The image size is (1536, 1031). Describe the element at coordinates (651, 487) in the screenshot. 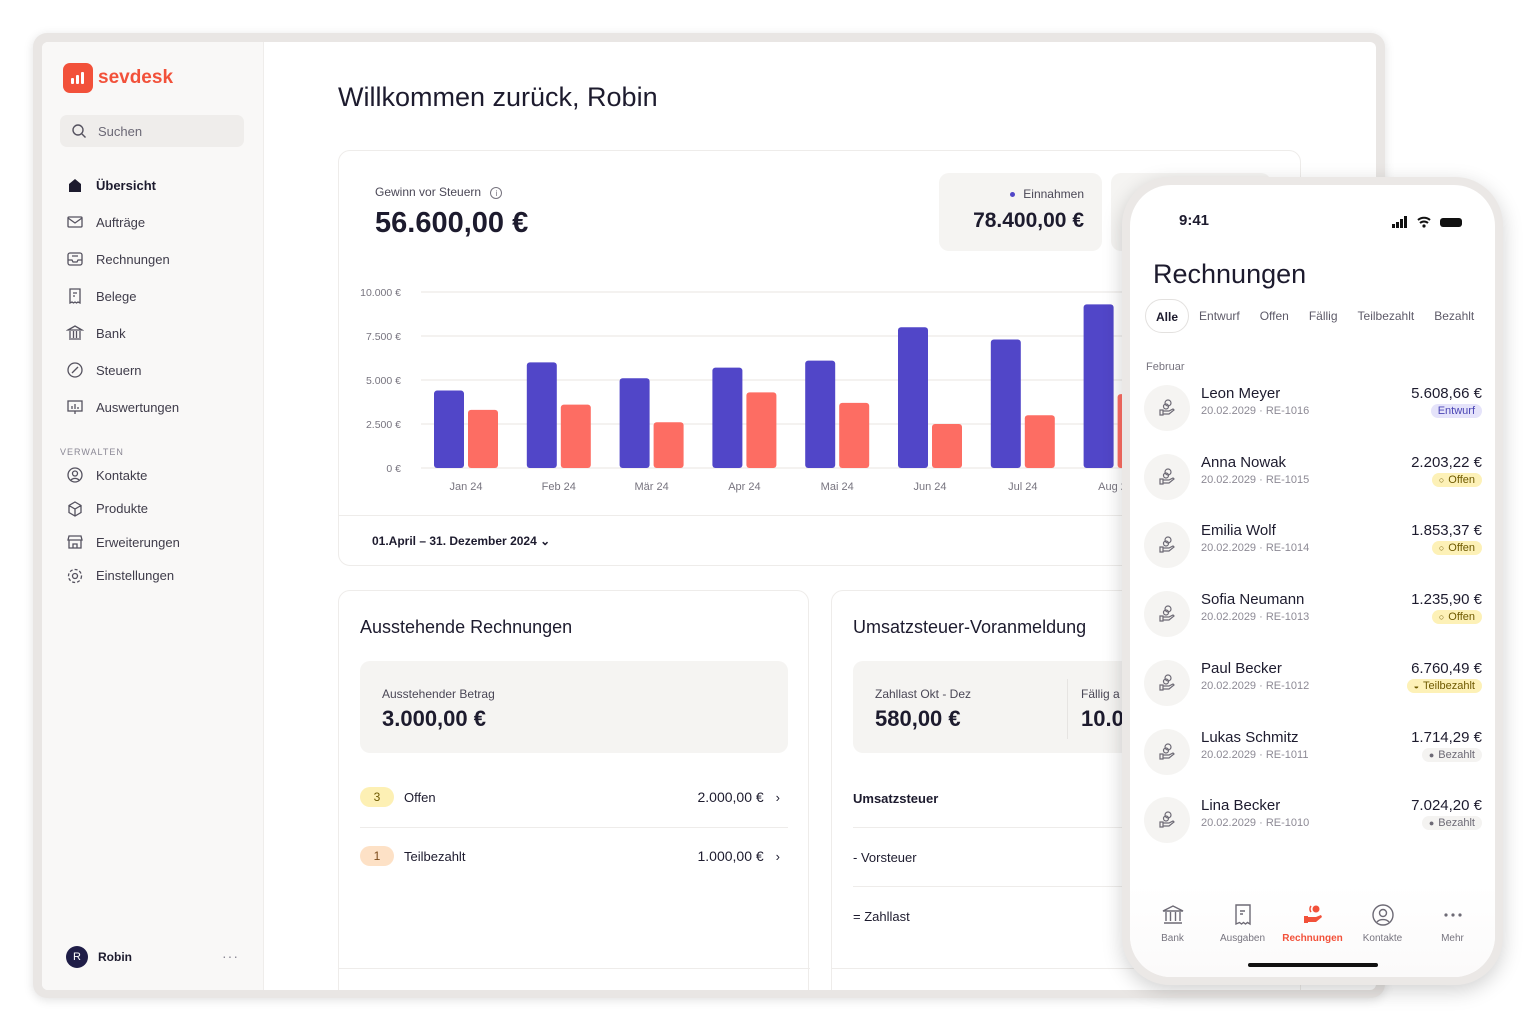

I see `x-tick-label: Mär 24` at that location.